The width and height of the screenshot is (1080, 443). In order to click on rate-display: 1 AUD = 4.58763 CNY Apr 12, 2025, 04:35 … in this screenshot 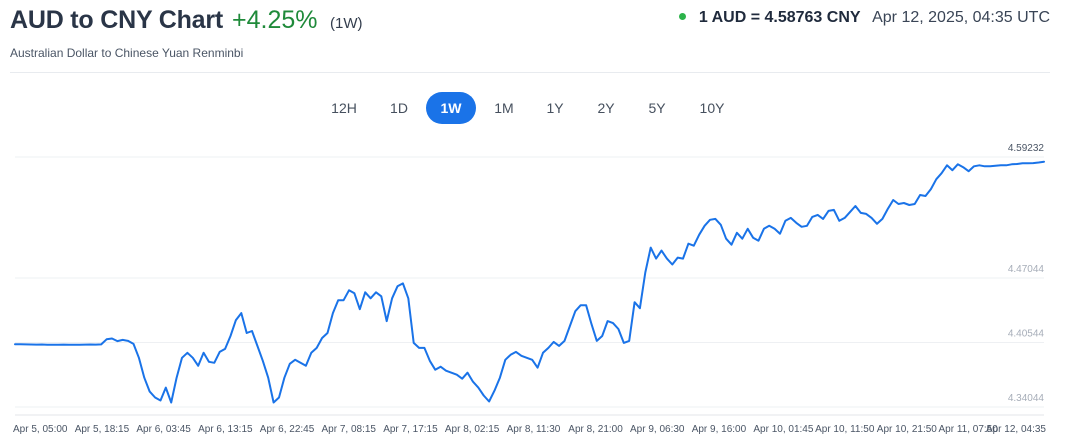, I will do `click(864, 18)`.